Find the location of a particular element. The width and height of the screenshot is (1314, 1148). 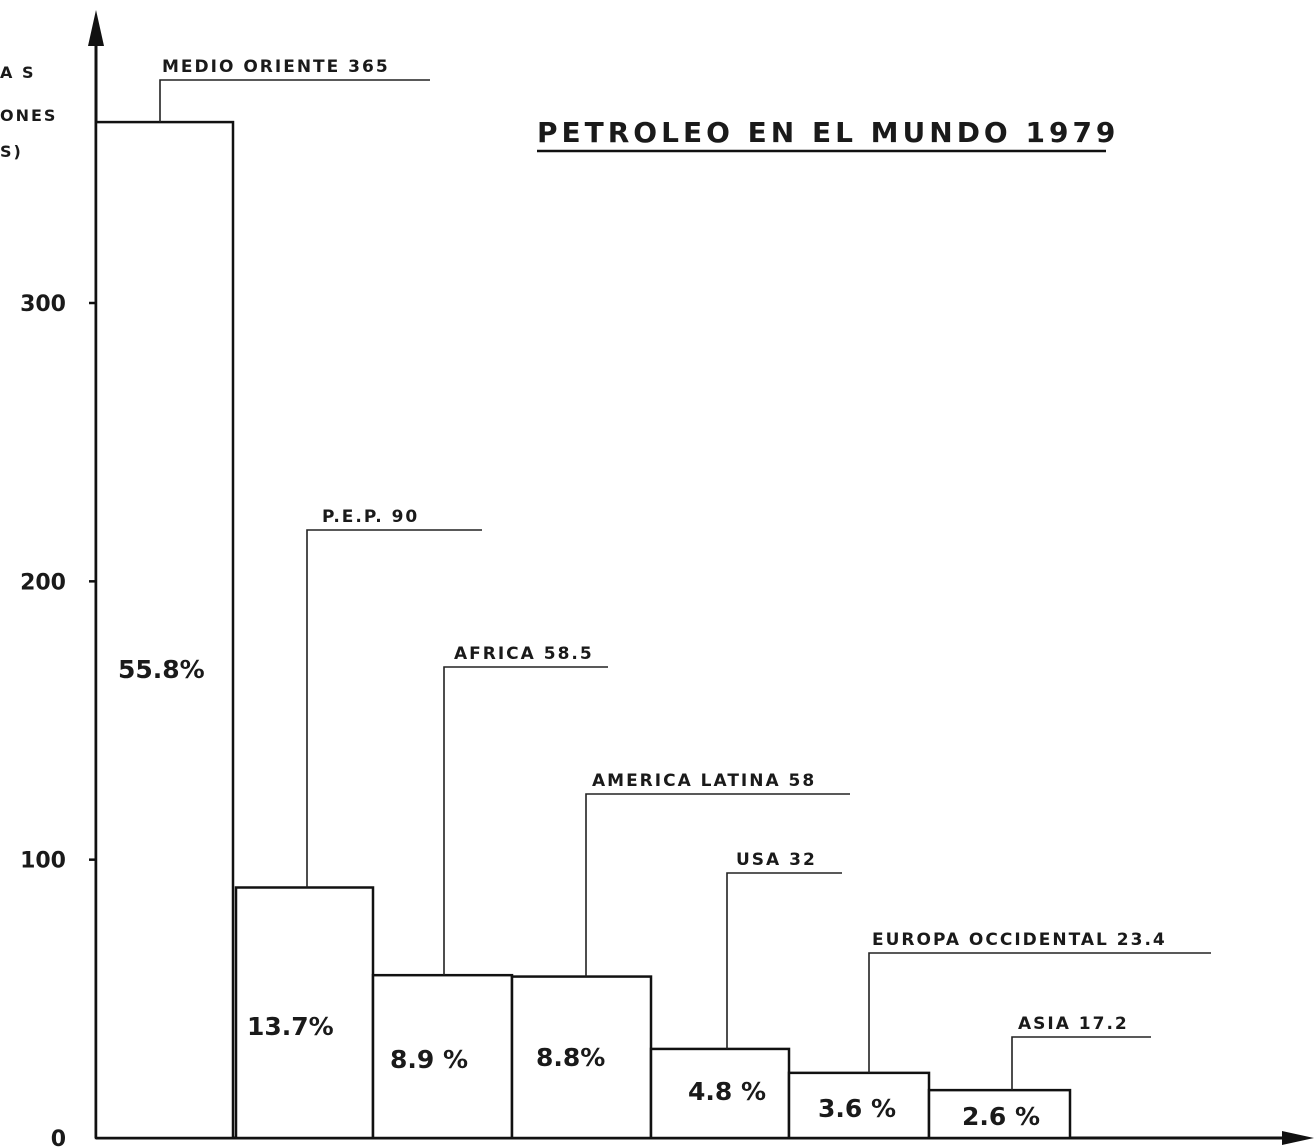

category-label: P.E.P. 90 is located at coordinates (370, 517).